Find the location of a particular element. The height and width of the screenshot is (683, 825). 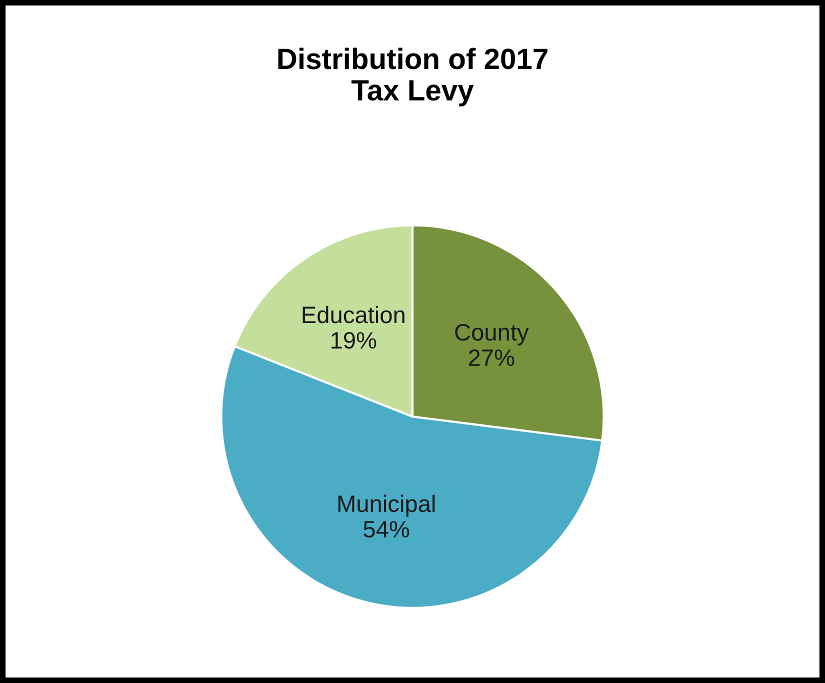

chart-title: Distribution of 2017 Tax Levy is located at coordinates (413, 77).